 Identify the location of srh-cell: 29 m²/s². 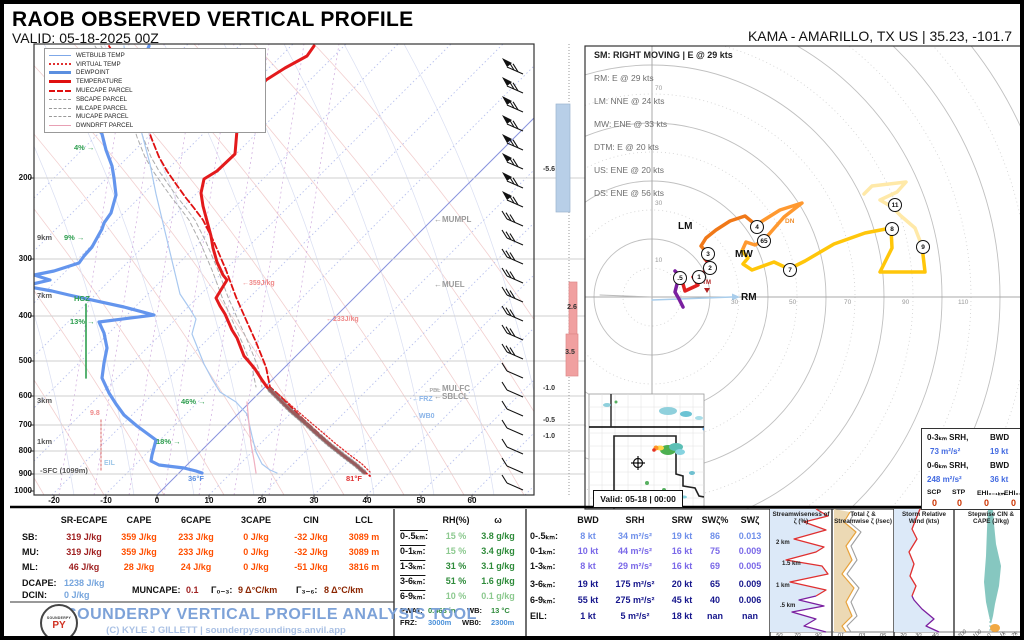
(634, 566).